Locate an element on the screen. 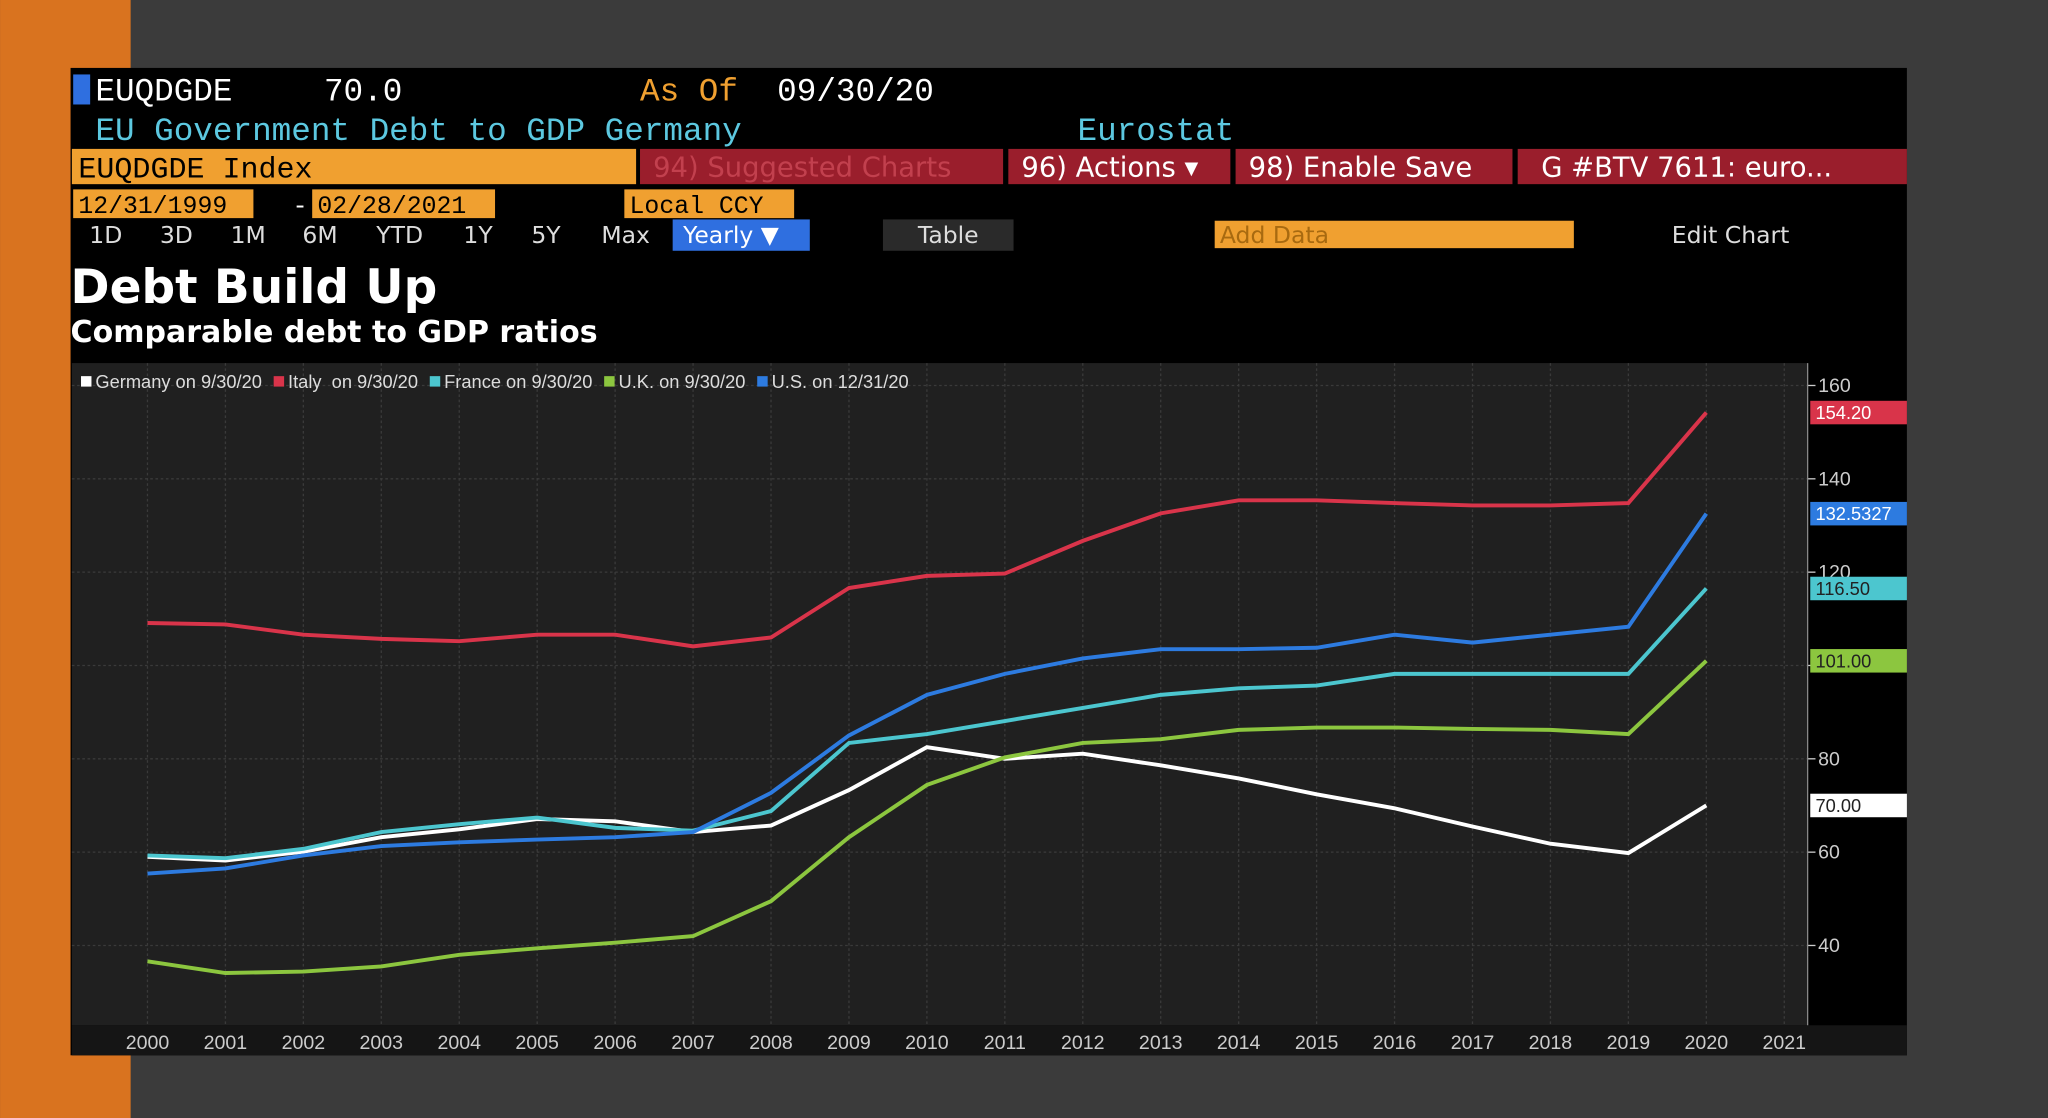 This screenshot has height=1118, width=2048. as-of-label: As Of is located at coordinates (689, 92).